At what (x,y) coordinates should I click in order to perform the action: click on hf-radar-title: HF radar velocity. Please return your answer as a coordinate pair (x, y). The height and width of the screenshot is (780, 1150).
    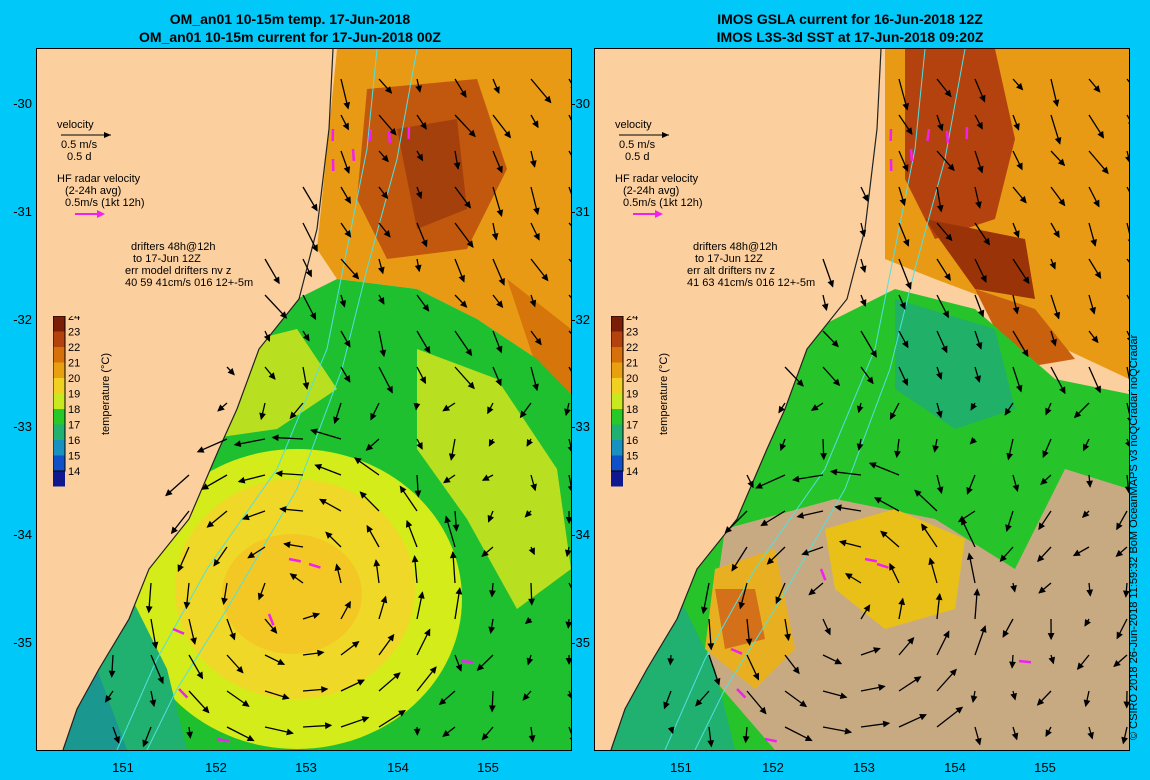
    Looking at the image, I should click on (99, 179).